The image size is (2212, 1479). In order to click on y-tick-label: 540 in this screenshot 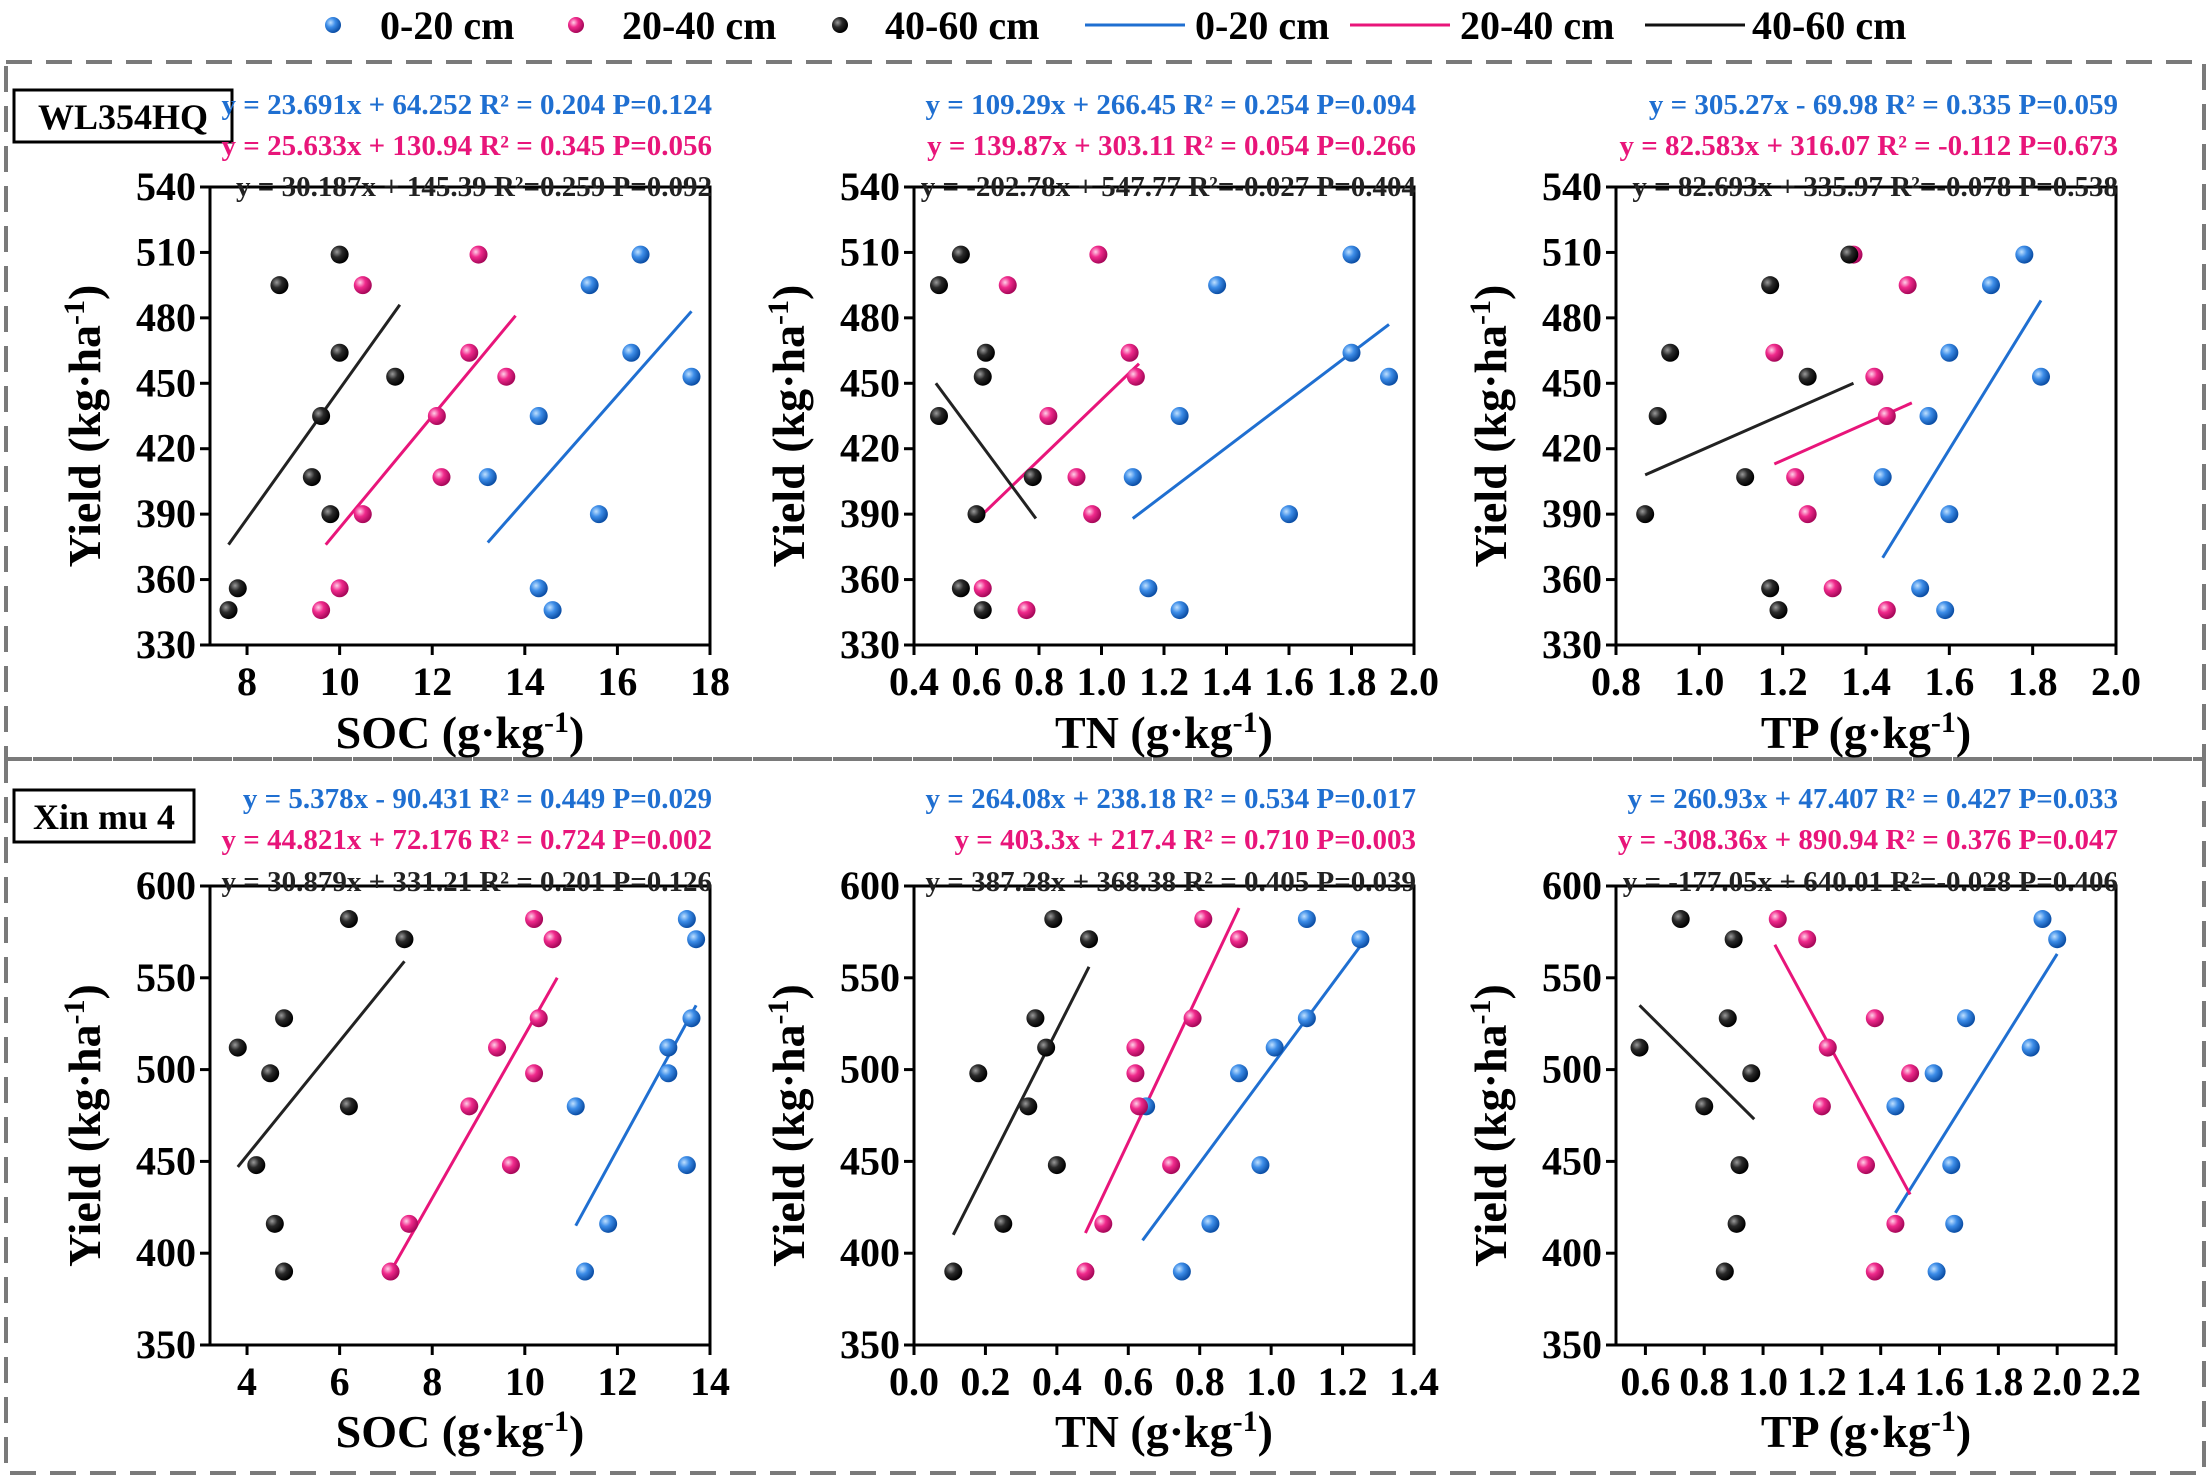, I will do `click(1572, 186)`.